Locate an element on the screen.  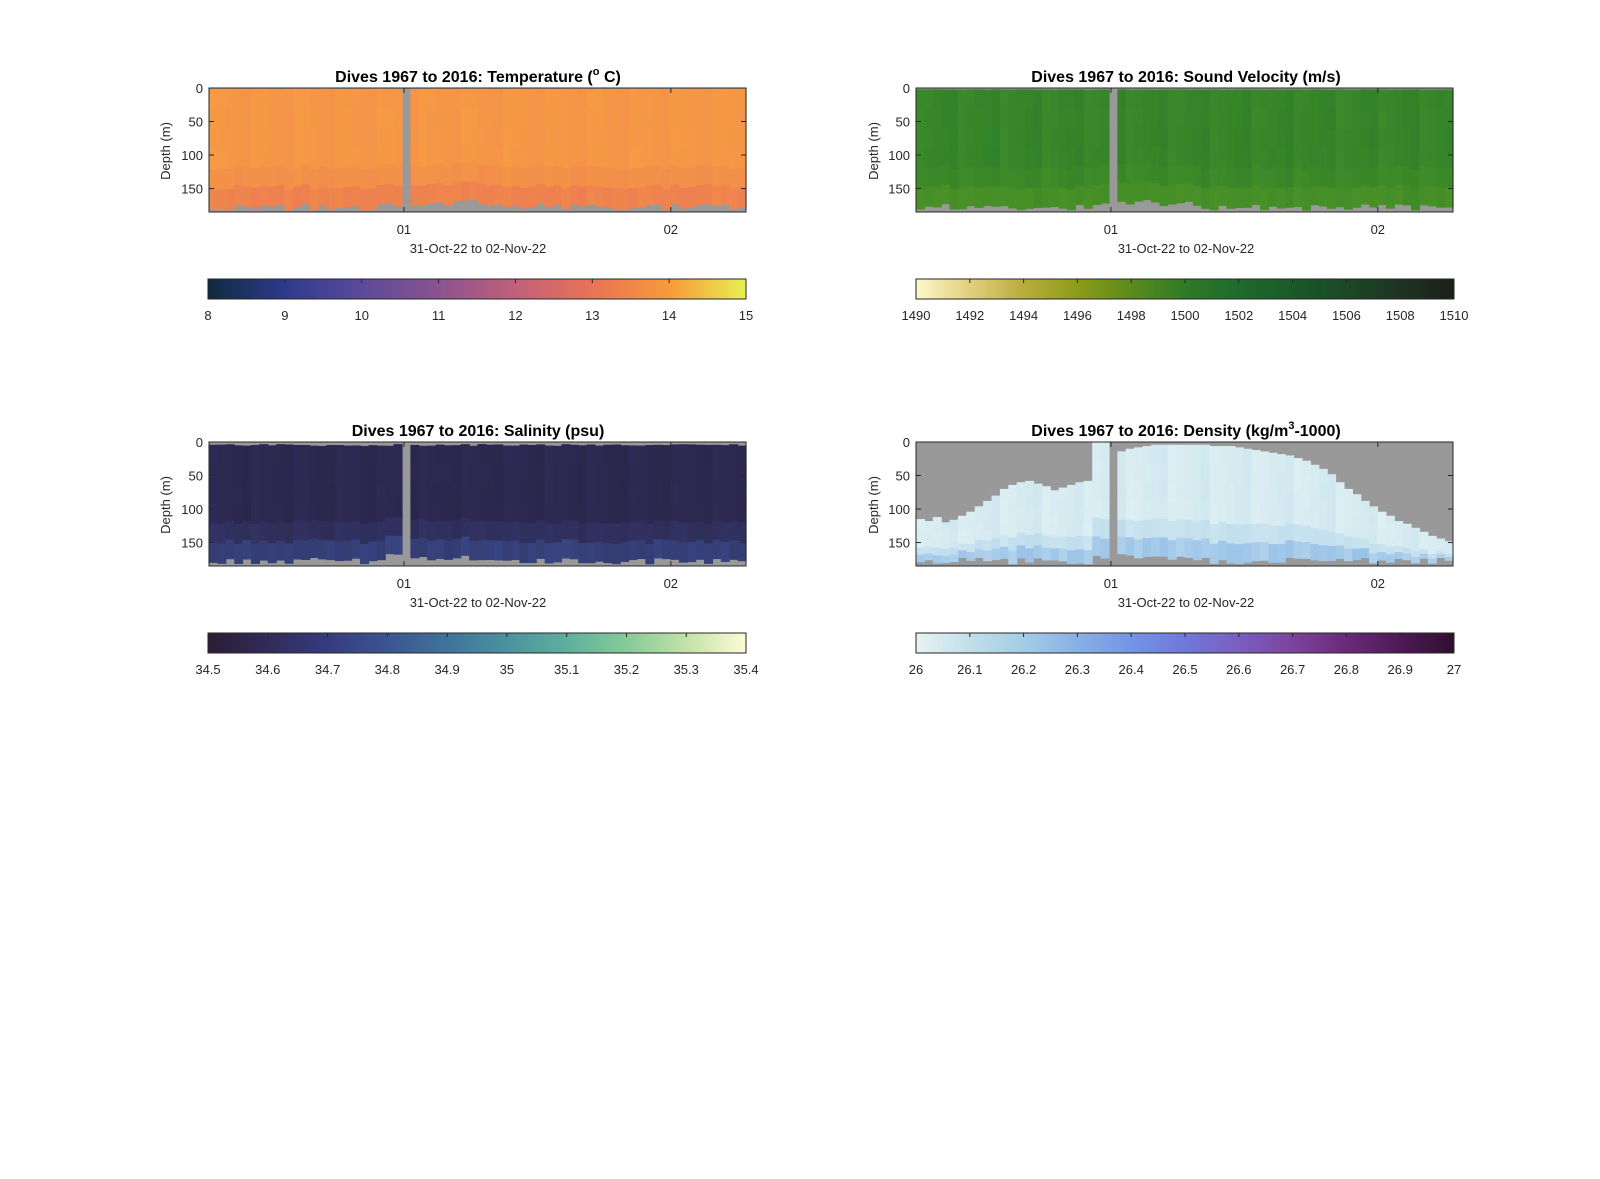
salinity-colorbar-tick-label: 34.5 is located at coordinates (207, 669).